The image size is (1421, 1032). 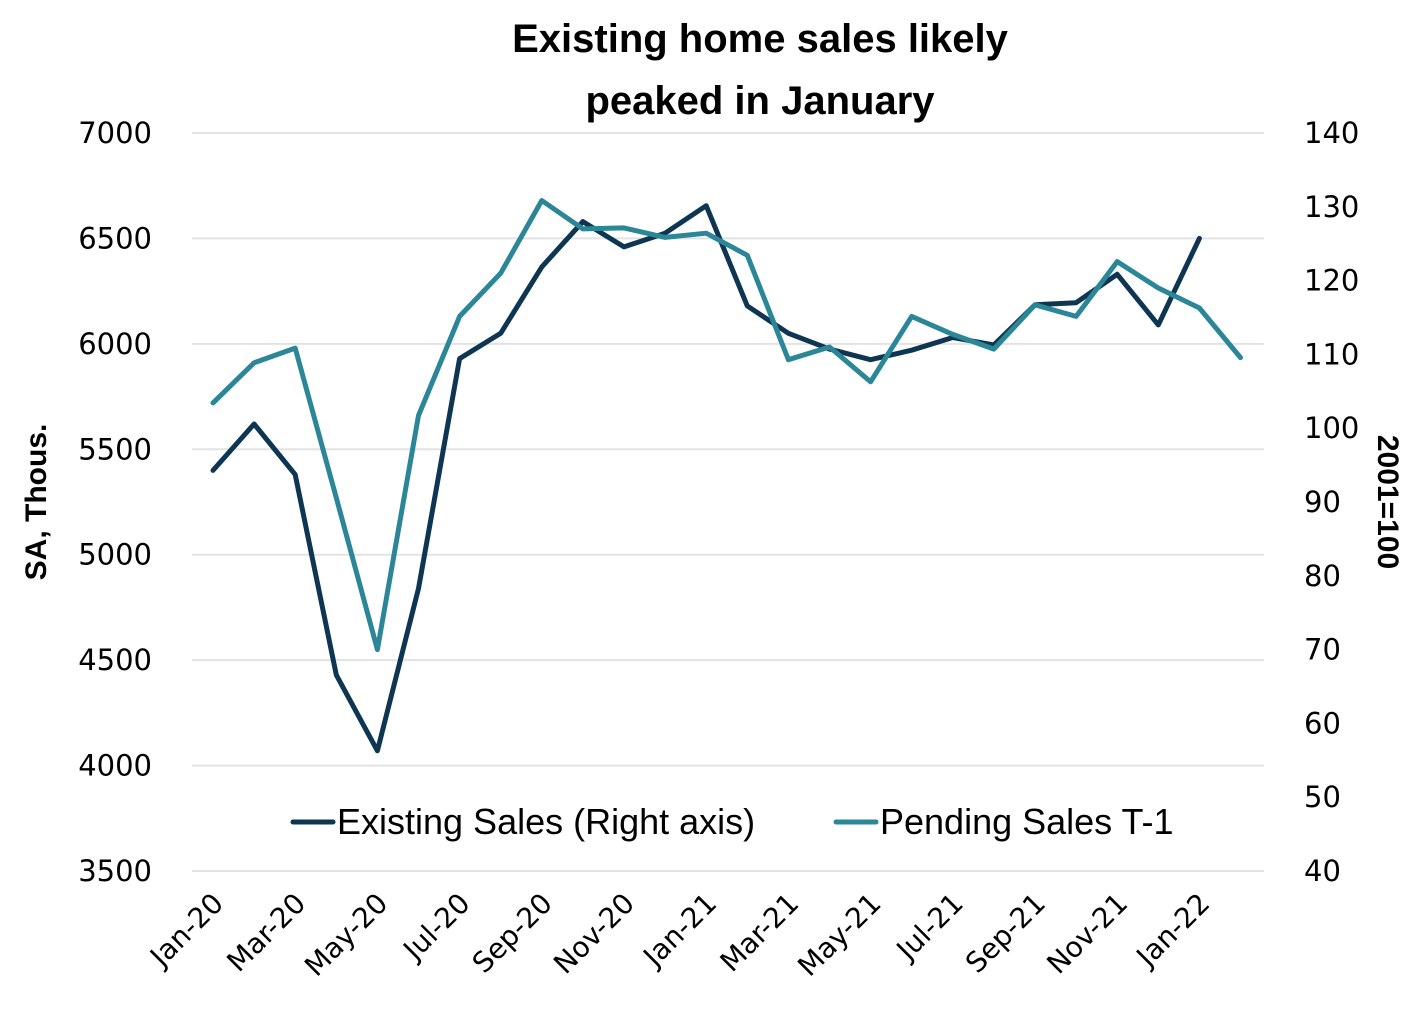 What do you see at coordinates (115, 555) in the screenshot?
I see `left-axis-tick-label: 5000` at bounding box center [115, 555].